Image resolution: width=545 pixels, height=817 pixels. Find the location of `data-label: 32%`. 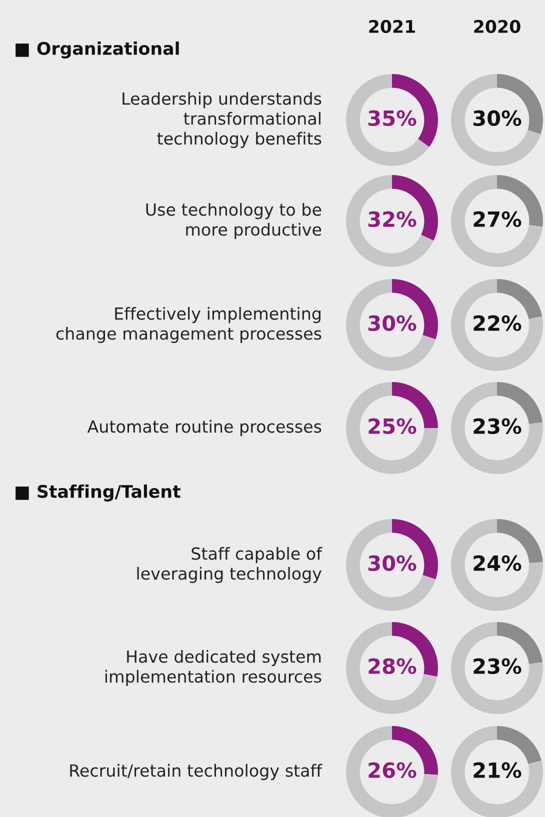

data-label: 32% is located at coordinates (392, 219).